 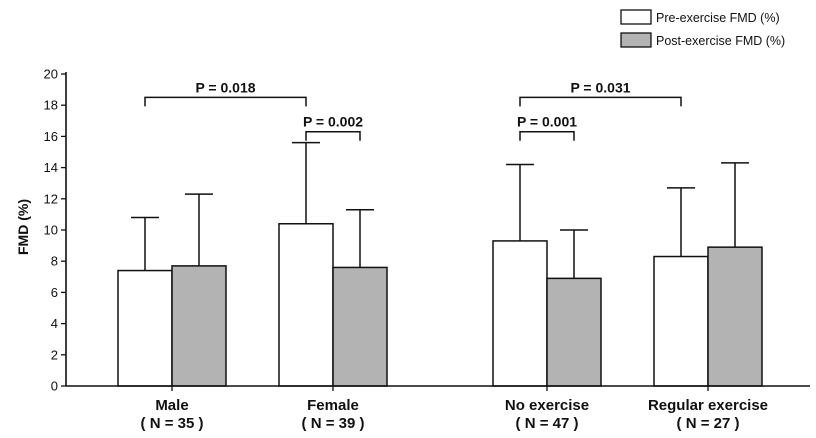 What do you see at coordinates (547, 122) in the screenshot?
I see `p-value-label: P = 0.001` at bounding box center [547, 122].